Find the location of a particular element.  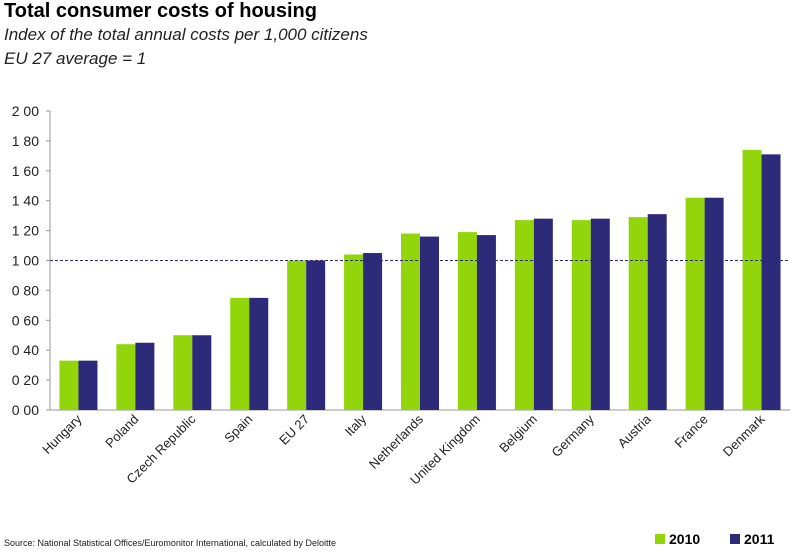

legend-label-2010: 2010 is located at coordinates (685, 539).